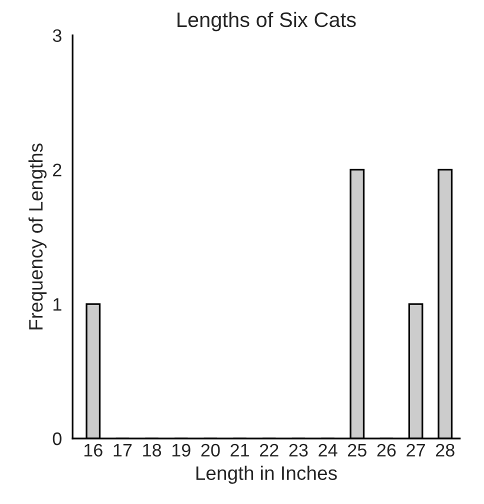 This screenshot has height=504, width=484. I want to click on chart-title: Lengths of Six Cats, so click(267, 22).